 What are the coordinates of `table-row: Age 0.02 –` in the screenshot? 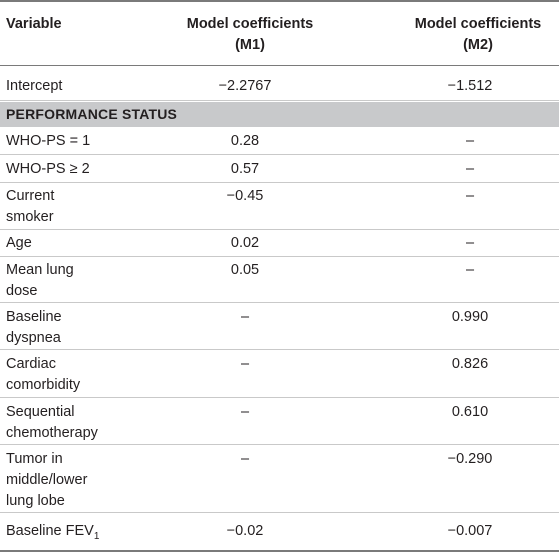 It's located at (279, 243).